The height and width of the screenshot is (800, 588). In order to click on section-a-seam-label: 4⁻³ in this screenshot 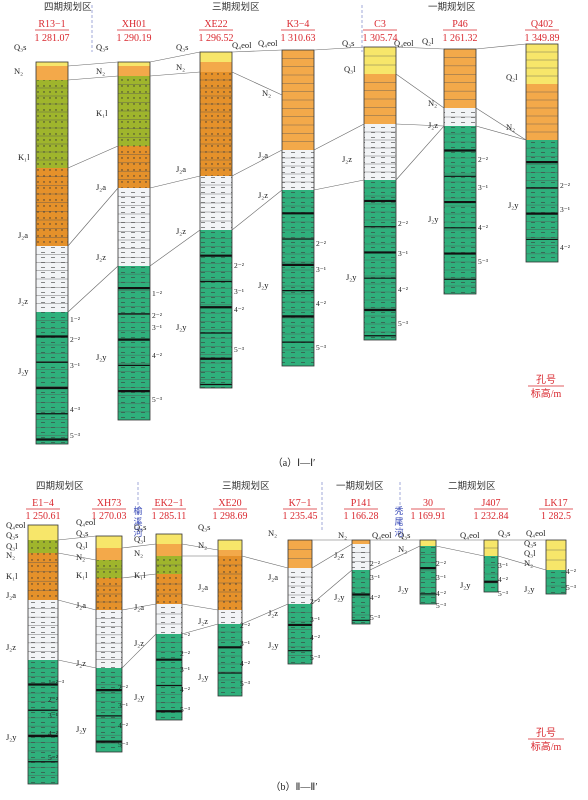, I will do `click(75, 409)`.